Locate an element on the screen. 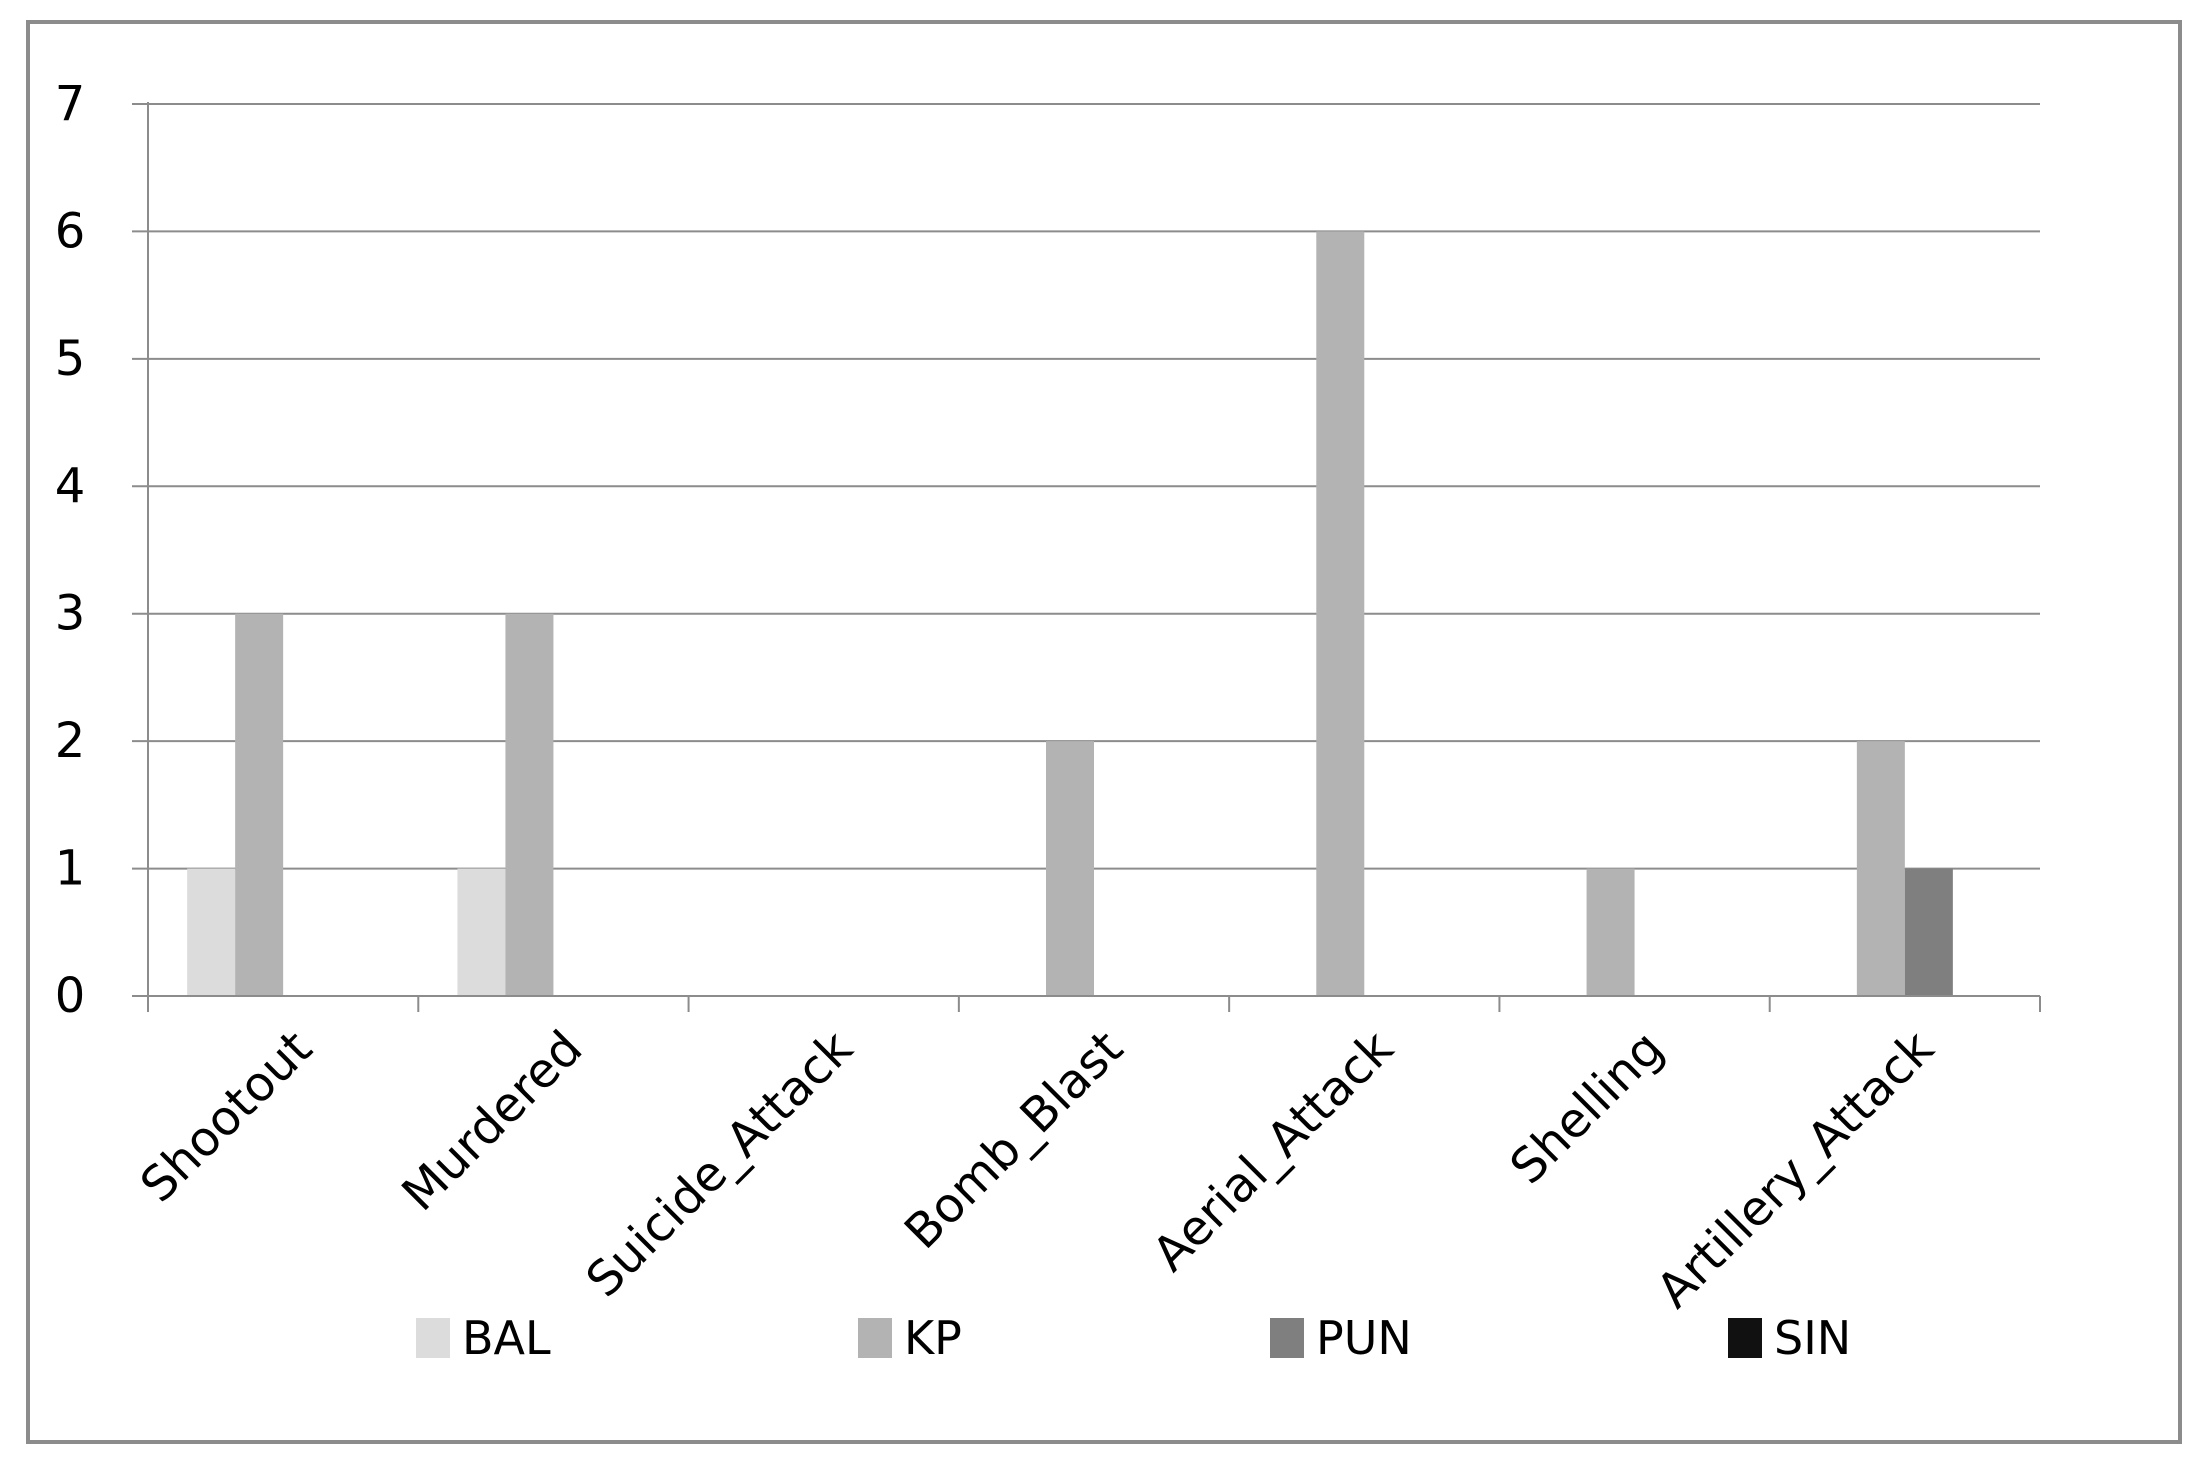 The width and height of the screenshot is (2208, 1473). legend-label: KP is located at coordinates (933, 1338).